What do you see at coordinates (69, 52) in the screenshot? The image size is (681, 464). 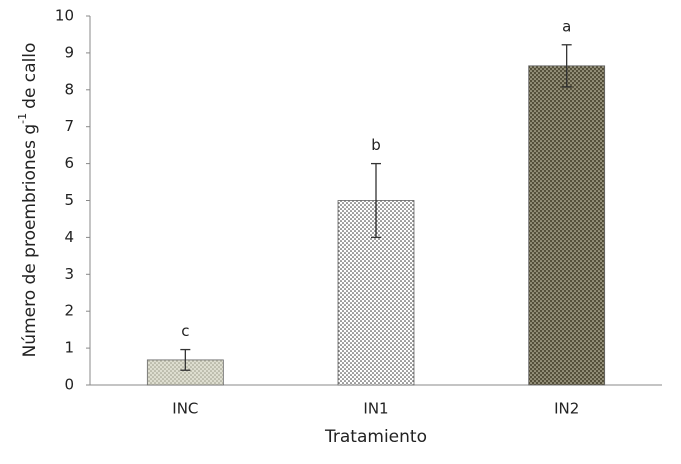 I see `y-tick-label: 9` at bounding box center [69, 52].